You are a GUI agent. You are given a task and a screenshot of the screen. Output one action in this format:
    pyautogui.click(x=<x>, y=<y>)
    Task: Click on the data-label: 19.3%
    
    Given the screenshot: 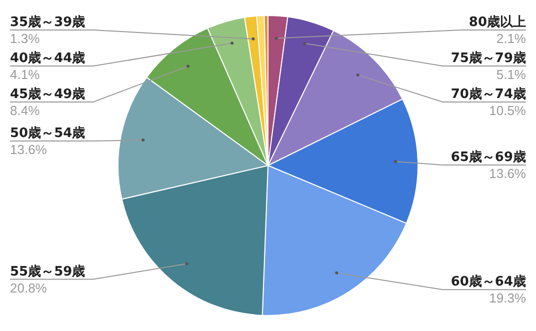 What is the action you would take?
    pyautogui.click(x=507, y=298)
    